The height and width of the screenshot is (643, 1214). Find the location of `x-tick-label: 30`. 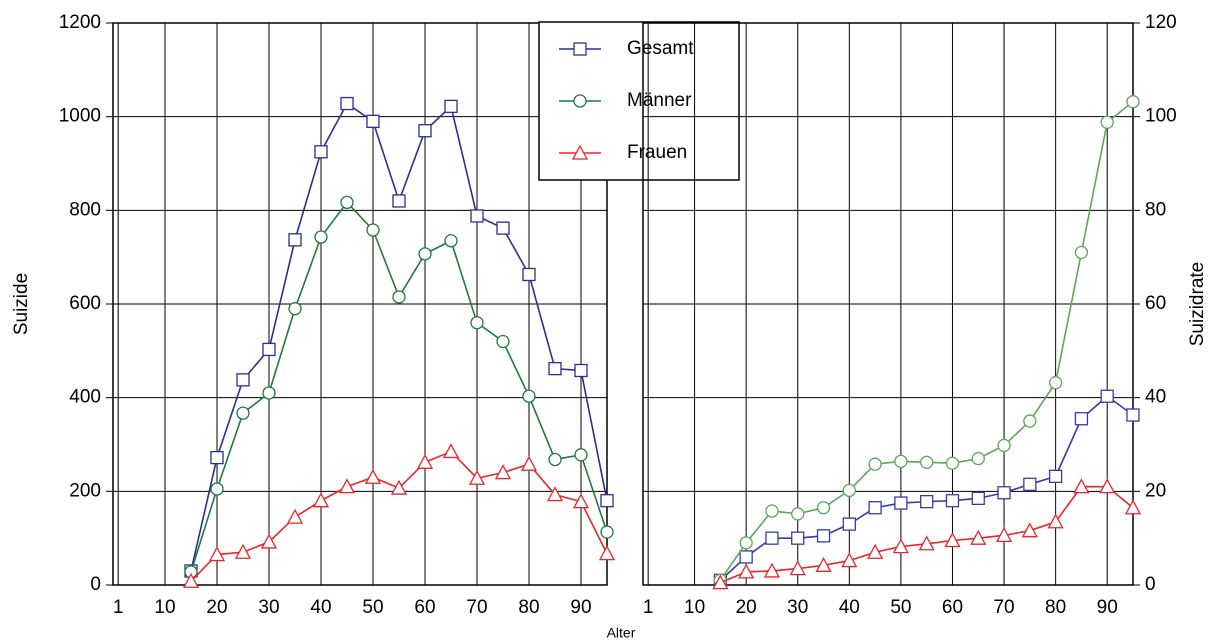

x-tick-label: 30 is located at coordinates (797, 607).